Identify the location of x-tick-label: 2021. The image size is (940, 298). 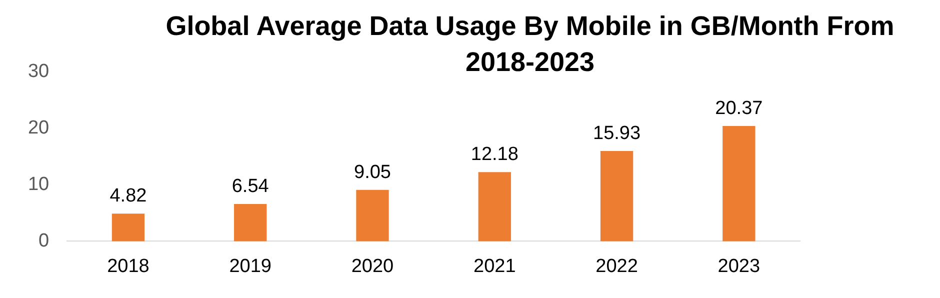
(495, 266).